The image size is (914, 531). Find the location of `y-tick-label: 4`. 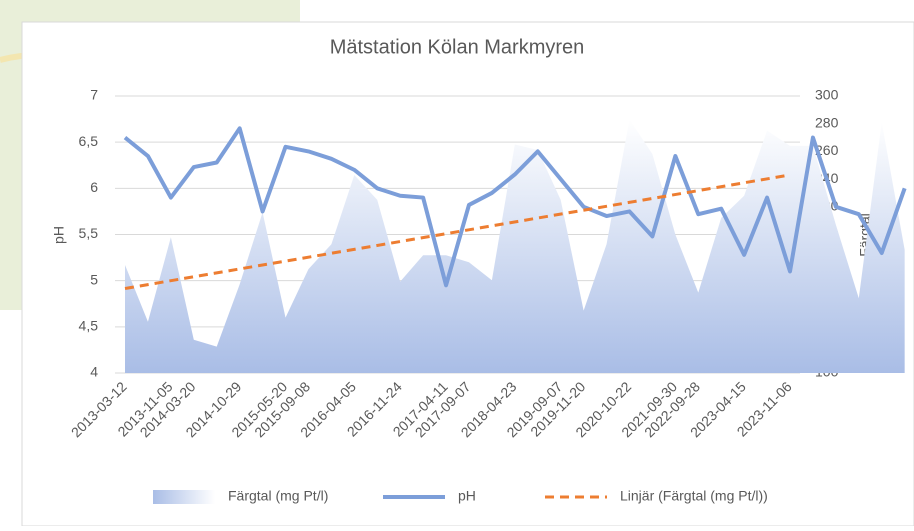

y-tick-label: 4 is located at coordinates (94, 372).